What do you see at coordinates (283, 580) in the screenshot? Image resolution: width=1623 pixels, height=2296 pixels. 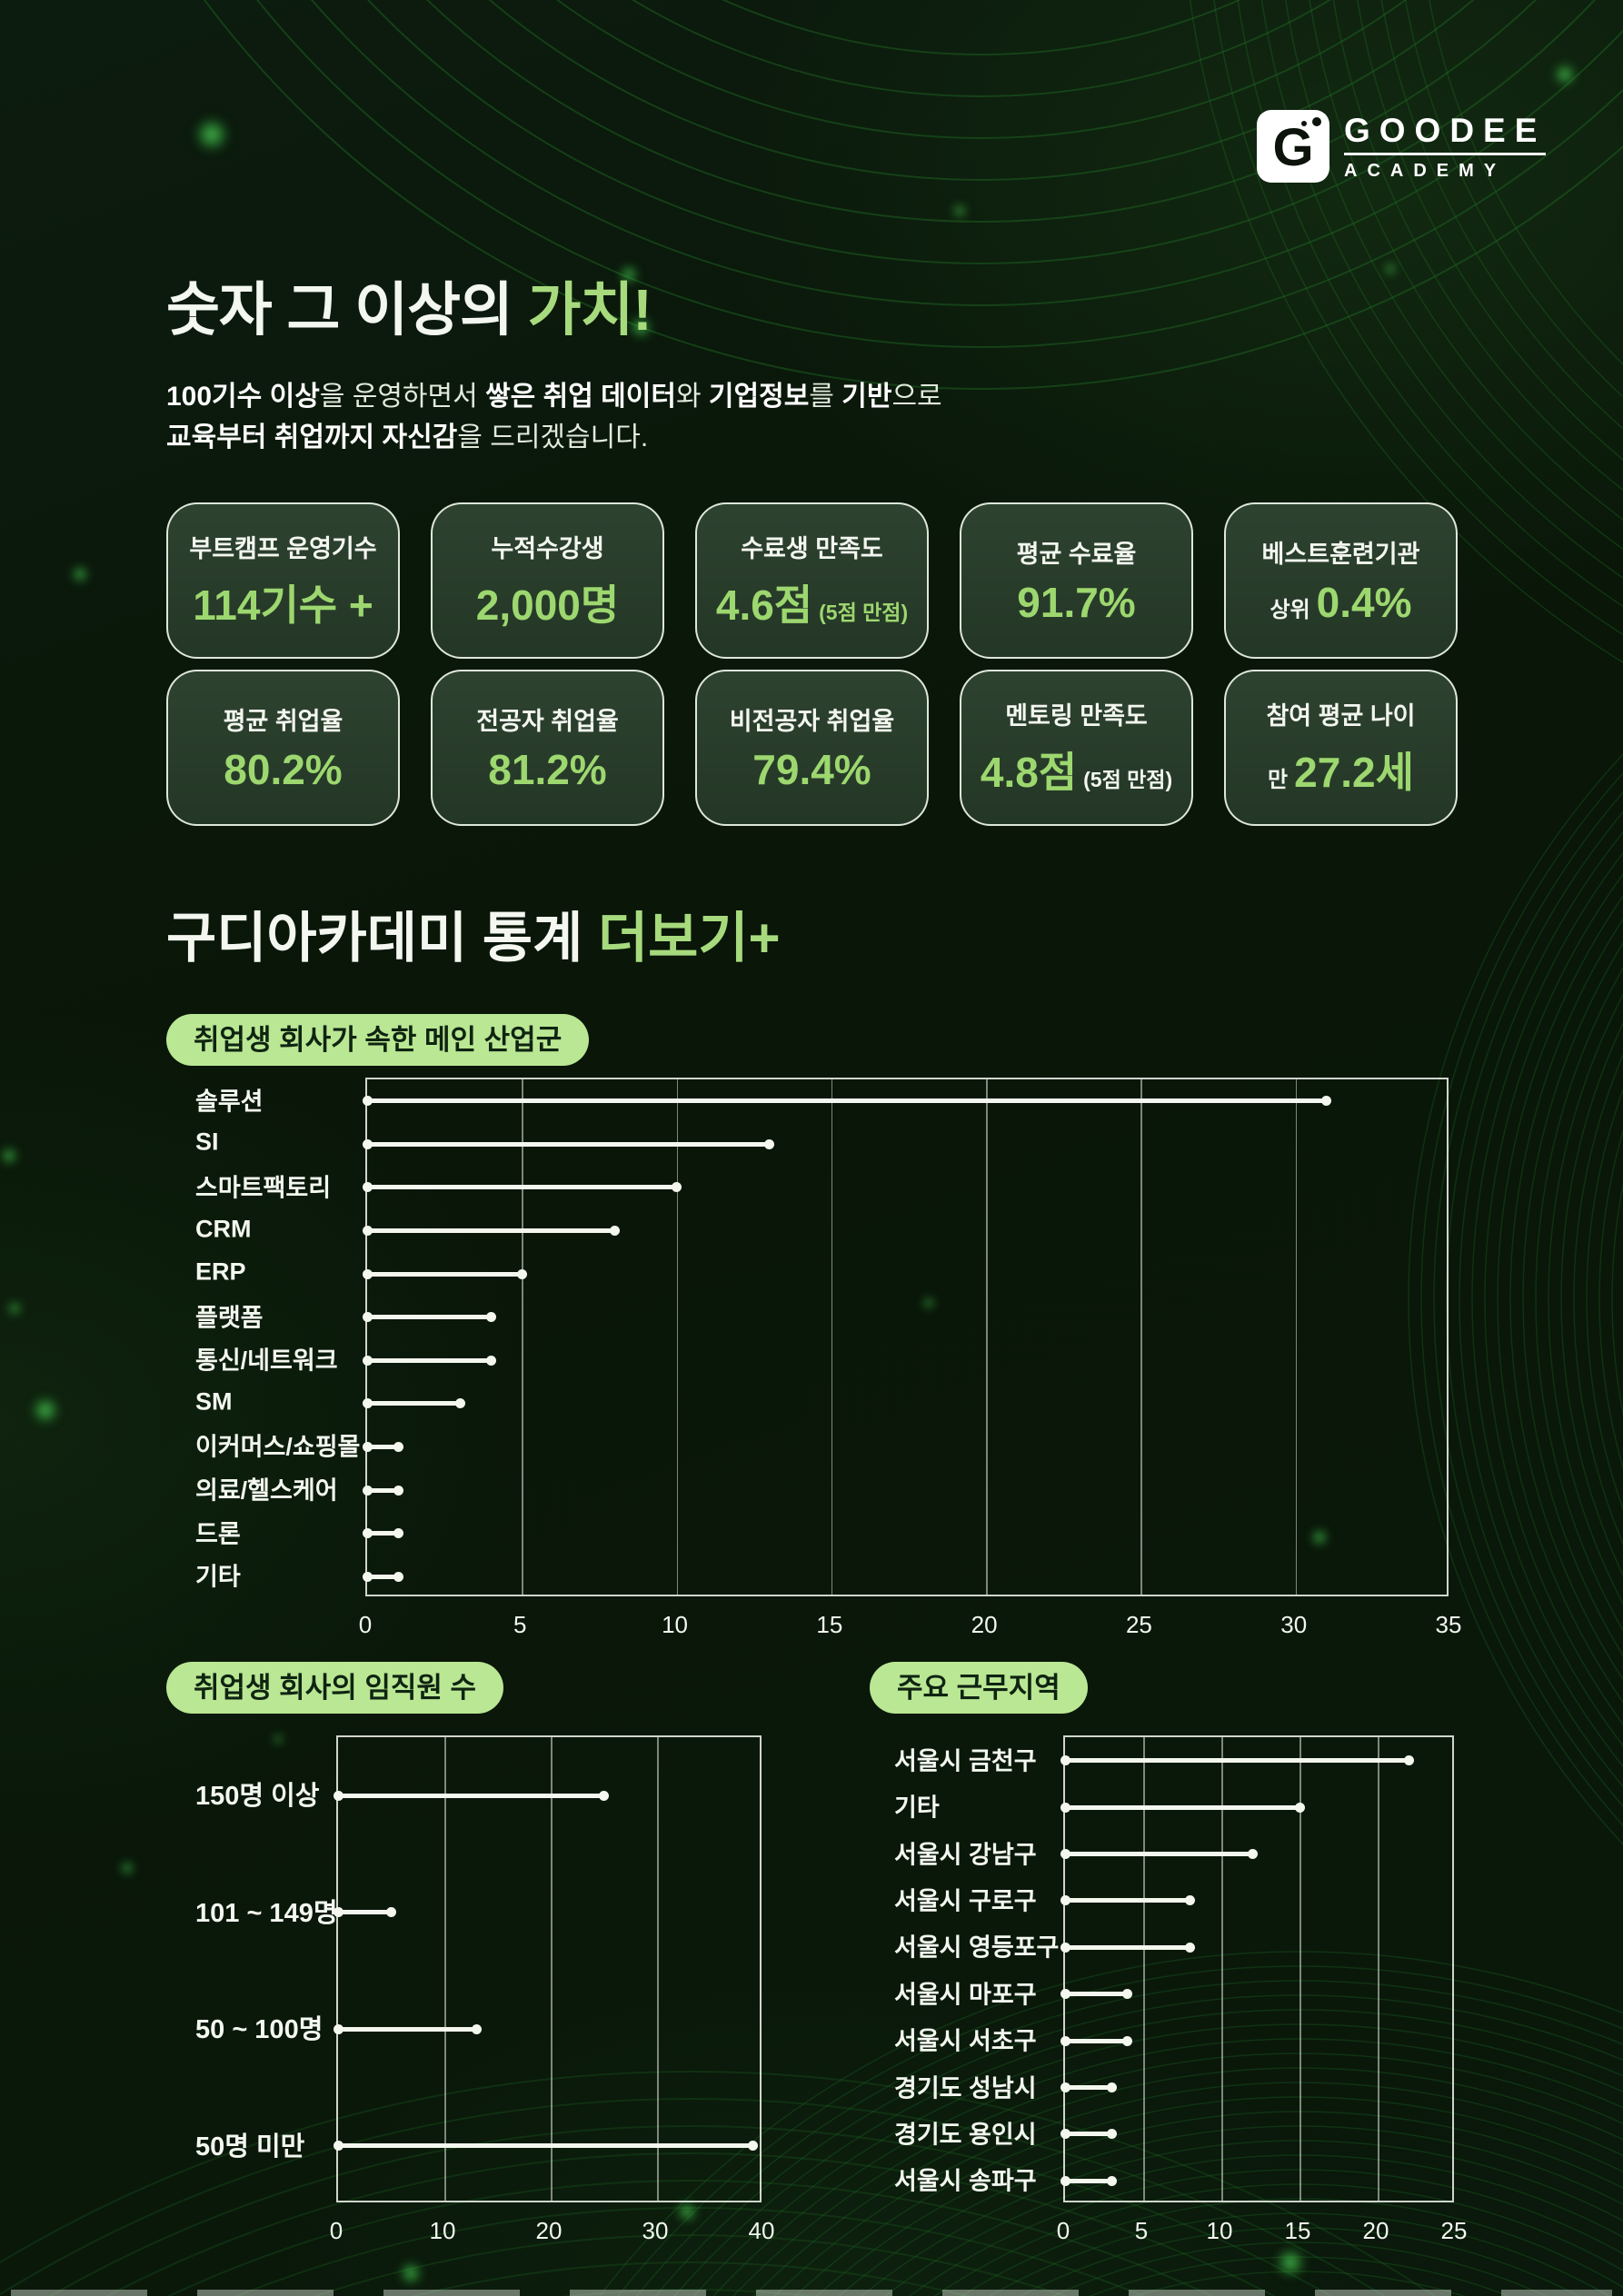 I see `stat-card: 부트캠프 운영기수 114기수 +` at bounding box center [283, 580].